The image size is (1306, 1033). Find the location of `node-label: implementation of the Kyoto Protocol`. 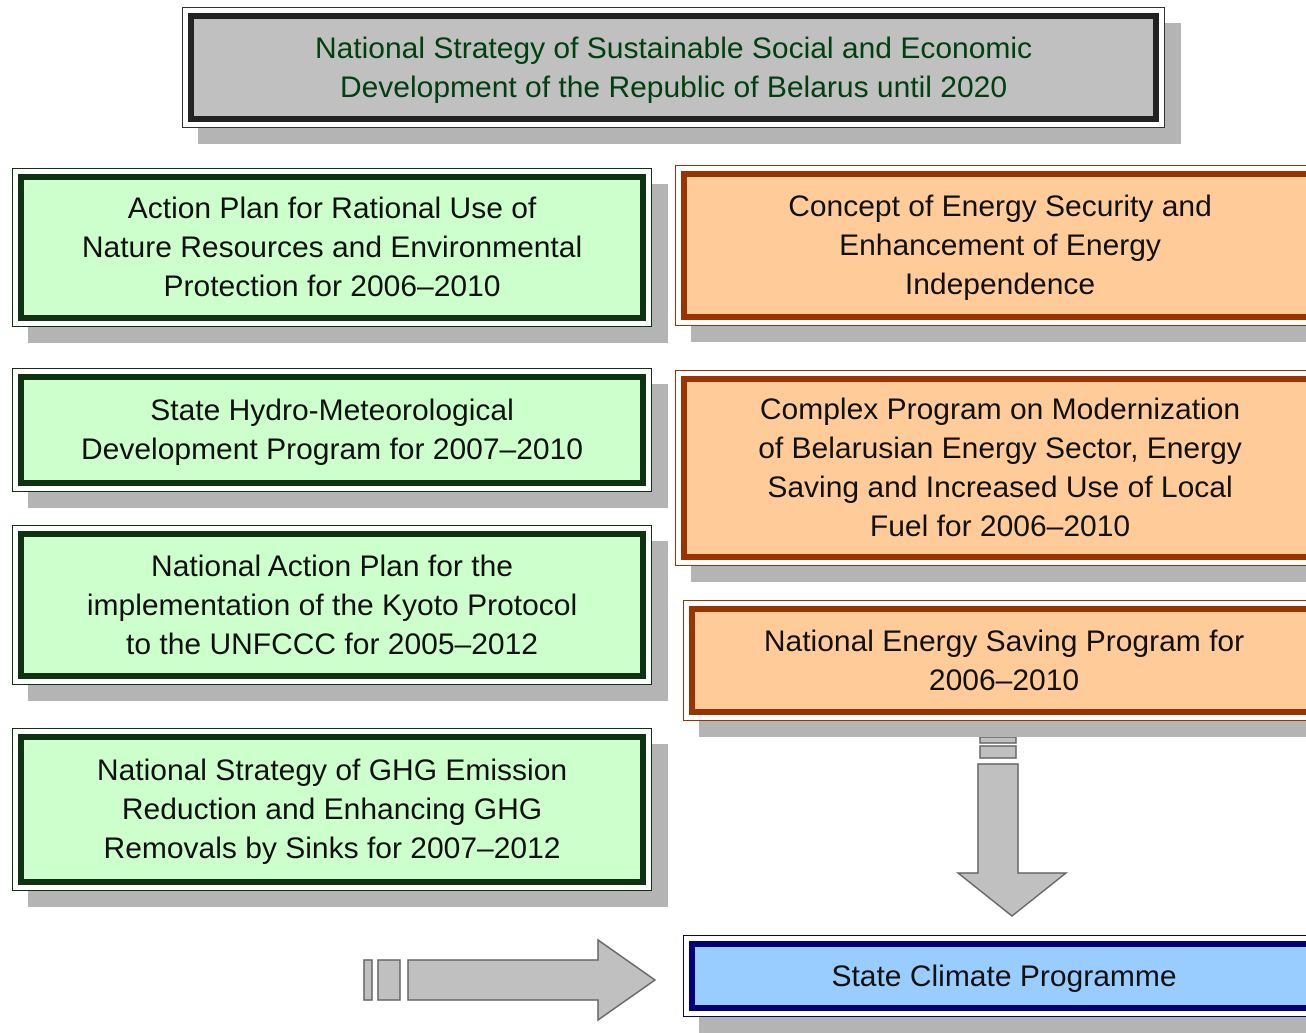

node-label: implementation of the Kyoto Protocol is located at coordinates (332, 605).